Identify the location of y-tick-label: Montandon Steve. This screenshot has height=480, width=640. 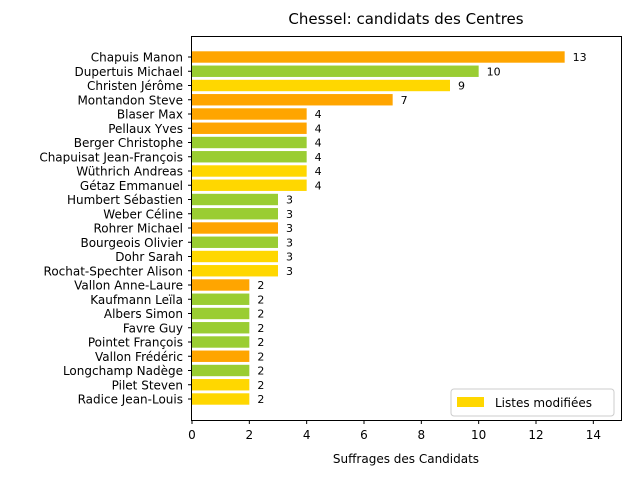
(130, 100).